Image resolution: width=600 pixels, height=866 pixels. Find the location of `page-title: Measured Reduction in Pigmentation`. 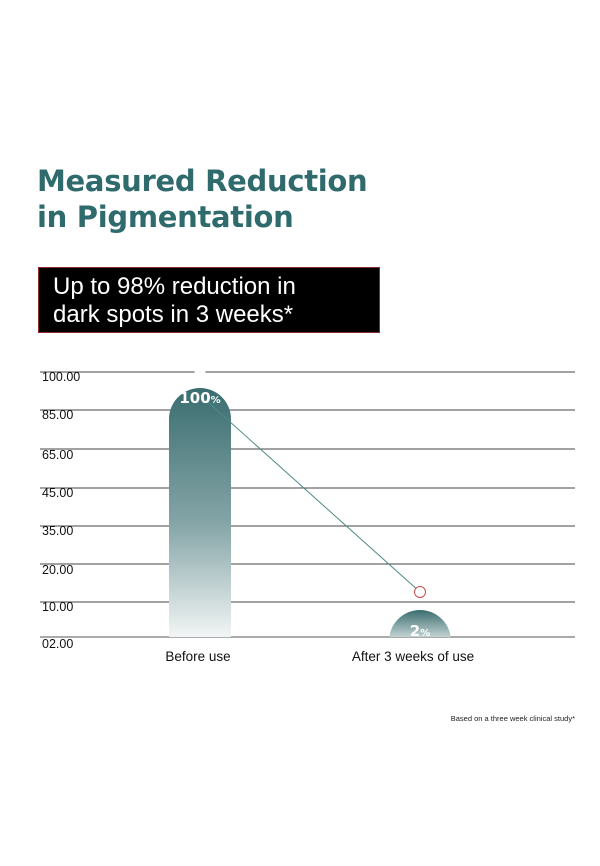

page-title: Measured Reduction in Pigmentation is located at coordinates (202, 199).